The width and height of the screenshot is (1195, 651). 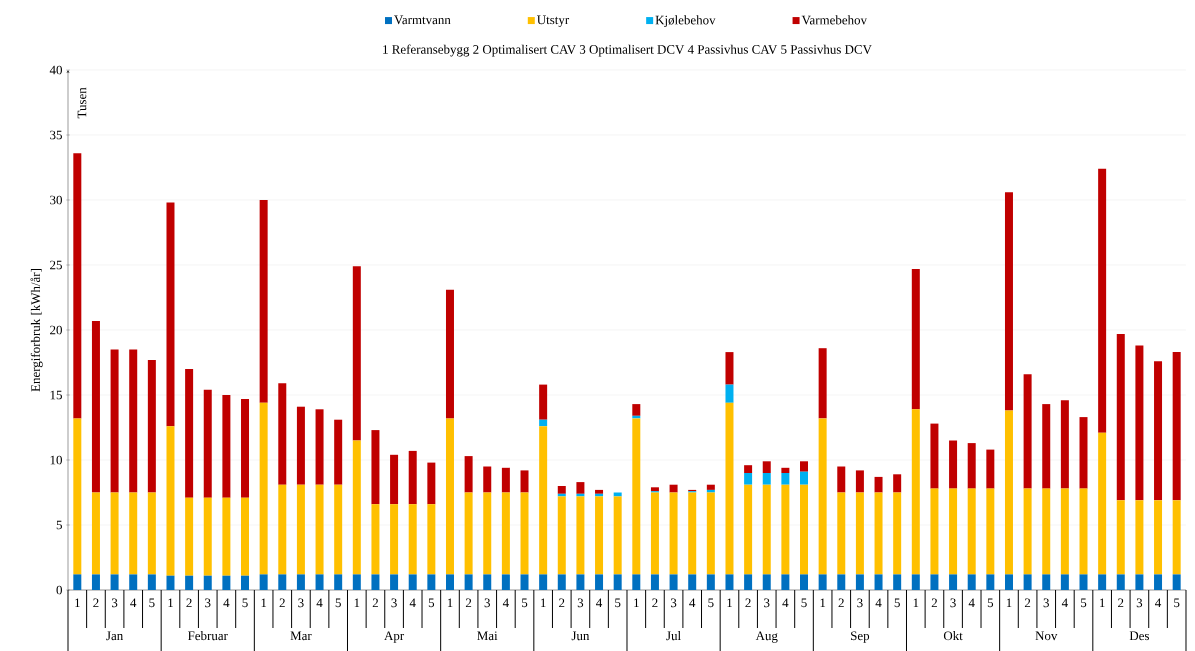 I want to click on y-tick-label: 0, so click(x=59, y=590).